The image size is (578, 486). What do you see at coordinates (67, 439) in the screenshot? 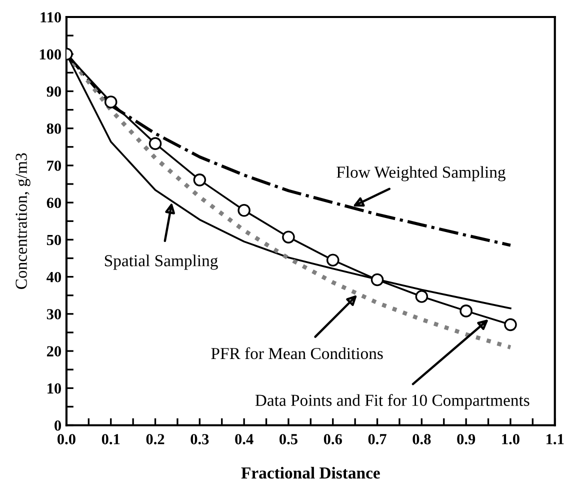
I see `x-tick-label: 0.0` at bounding box center [67, 439].